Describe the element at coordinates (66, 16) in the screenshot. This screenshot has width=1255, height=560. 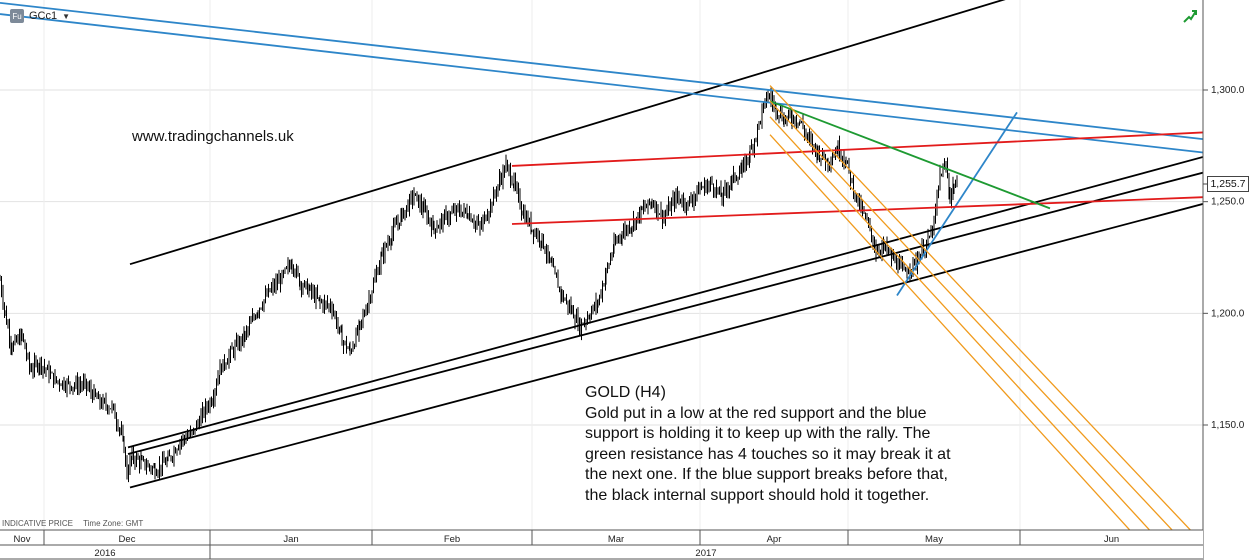
I see `dropdown-arrow-icon: ▼` at that location.